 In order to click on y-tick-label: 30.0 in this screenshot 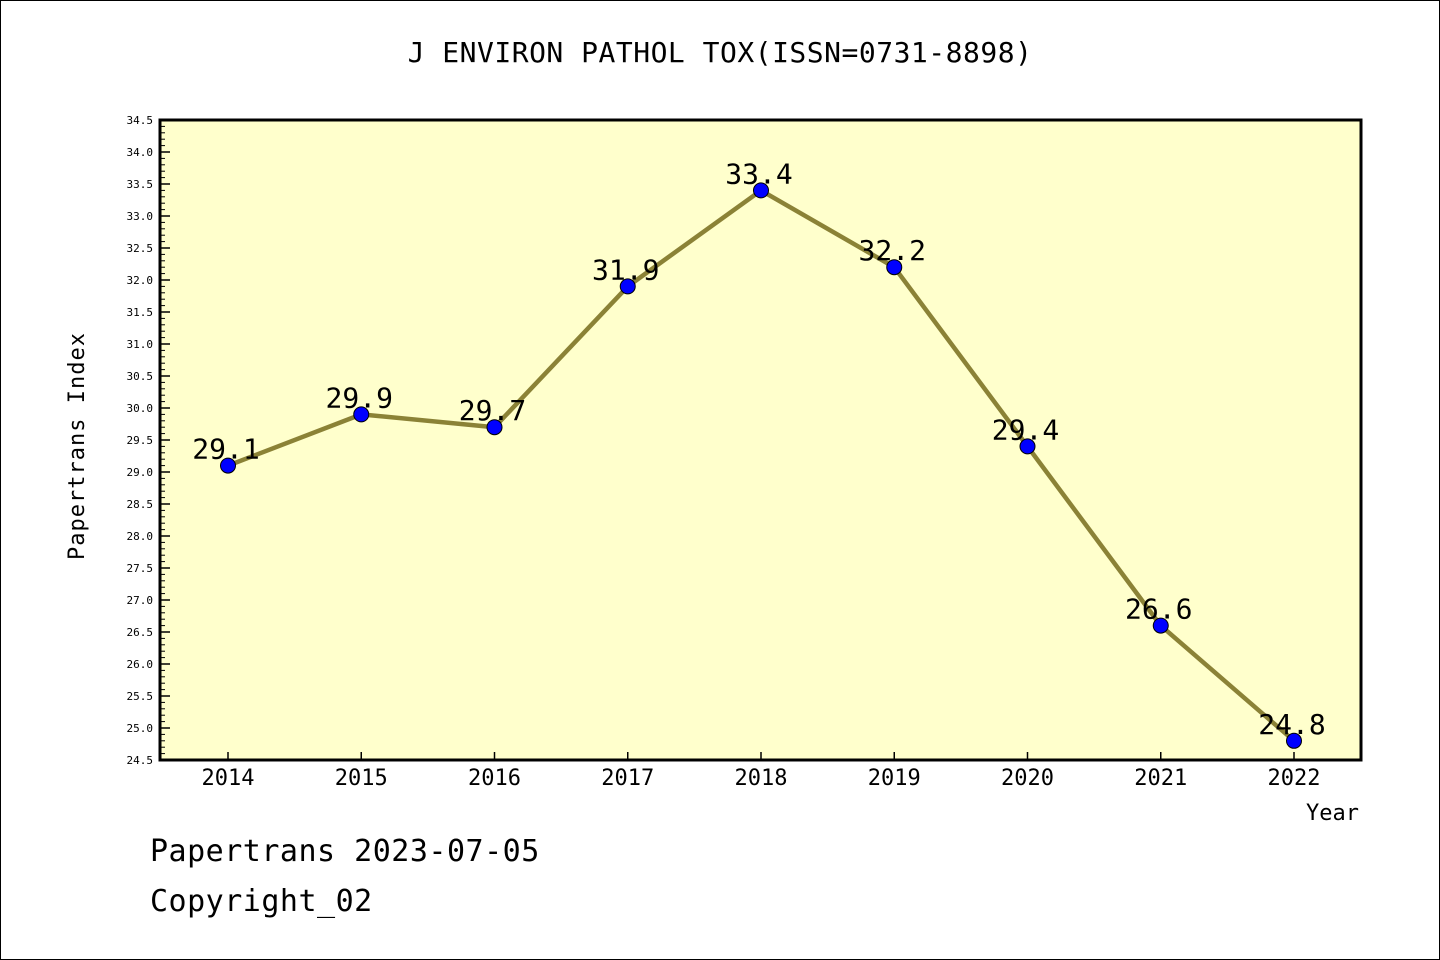, I will do `click(140, 408)`.